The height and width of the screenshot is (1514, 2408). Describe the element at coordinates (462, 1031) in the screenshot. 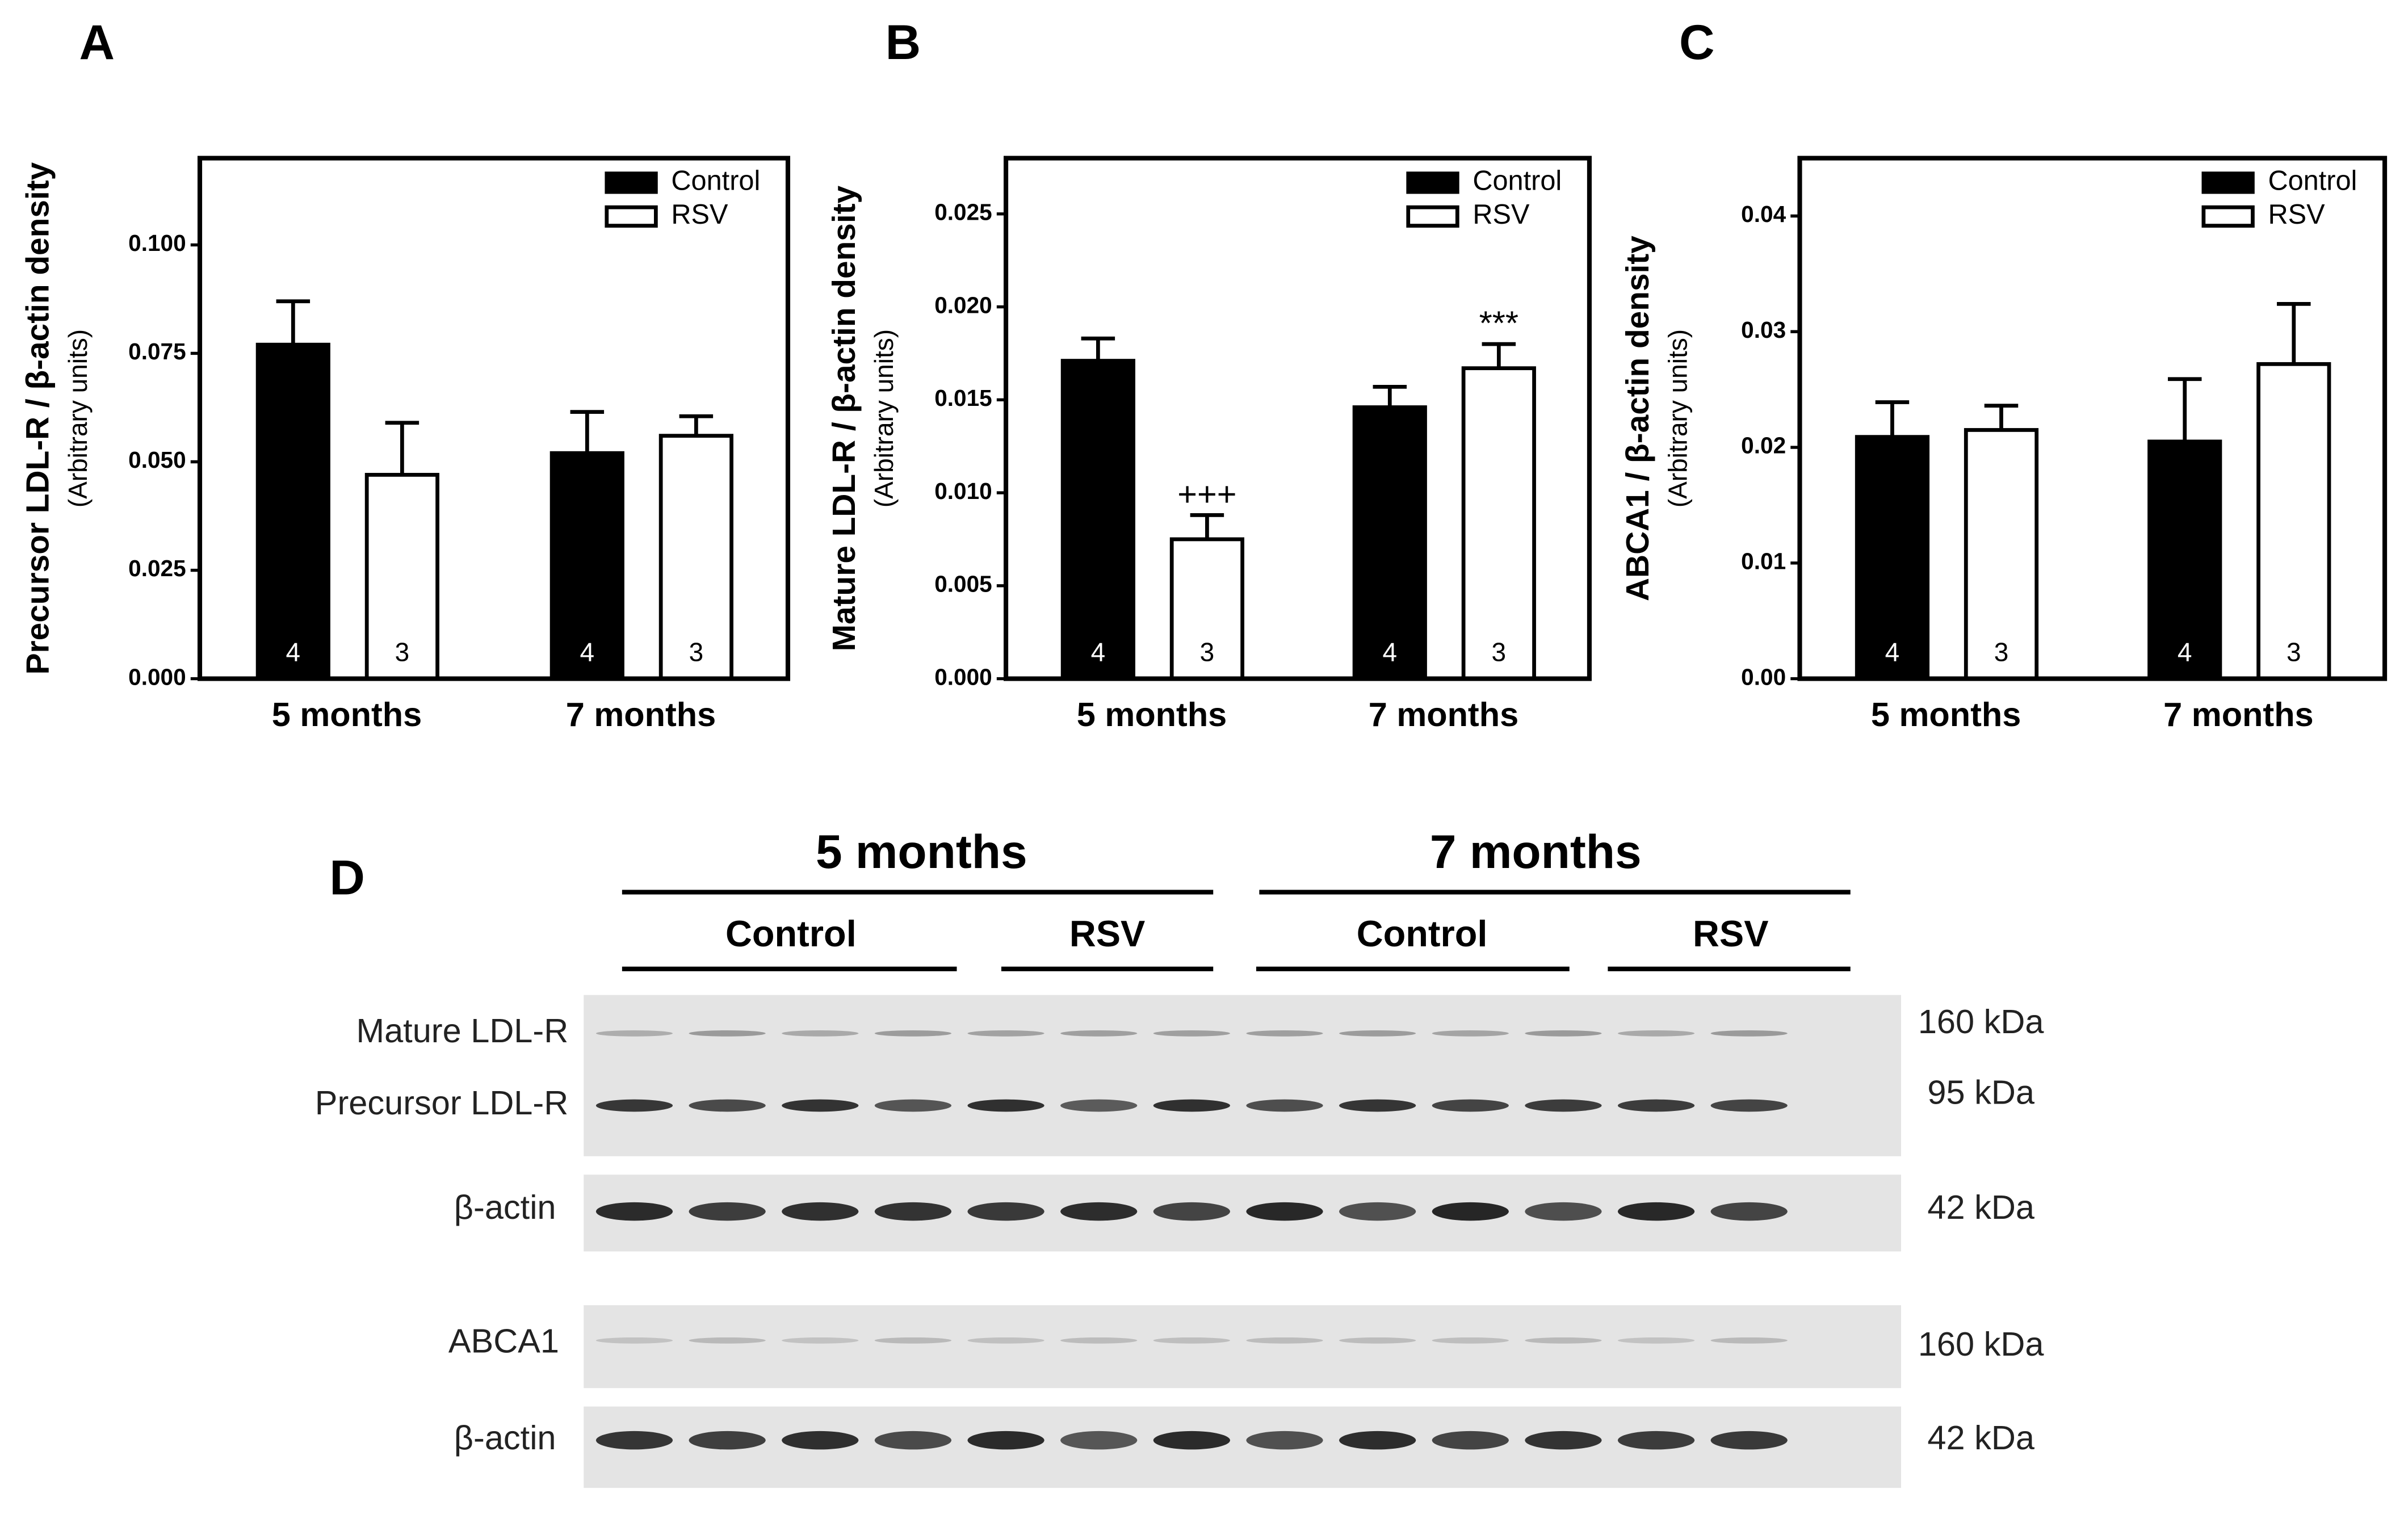

I see `row-label: Mature LDL-R` at that location.